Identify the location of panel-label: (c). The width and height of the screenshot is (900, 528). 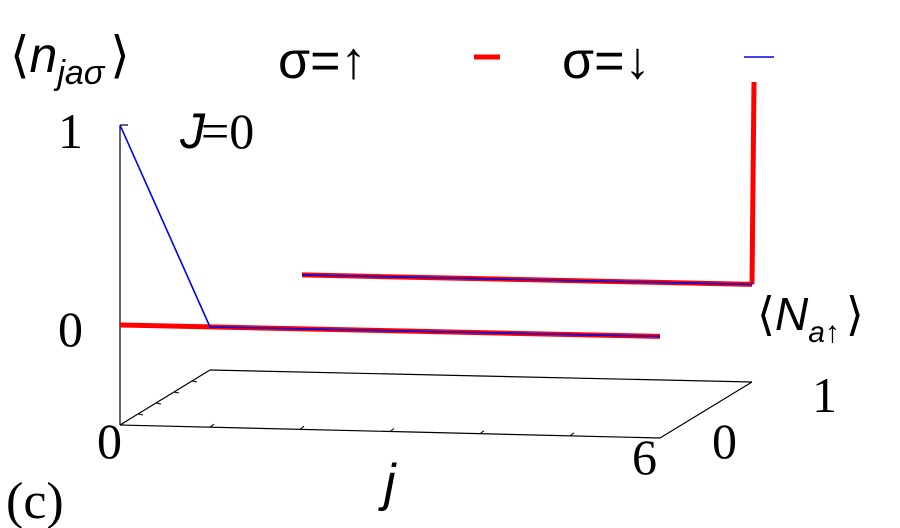
(35, 500).